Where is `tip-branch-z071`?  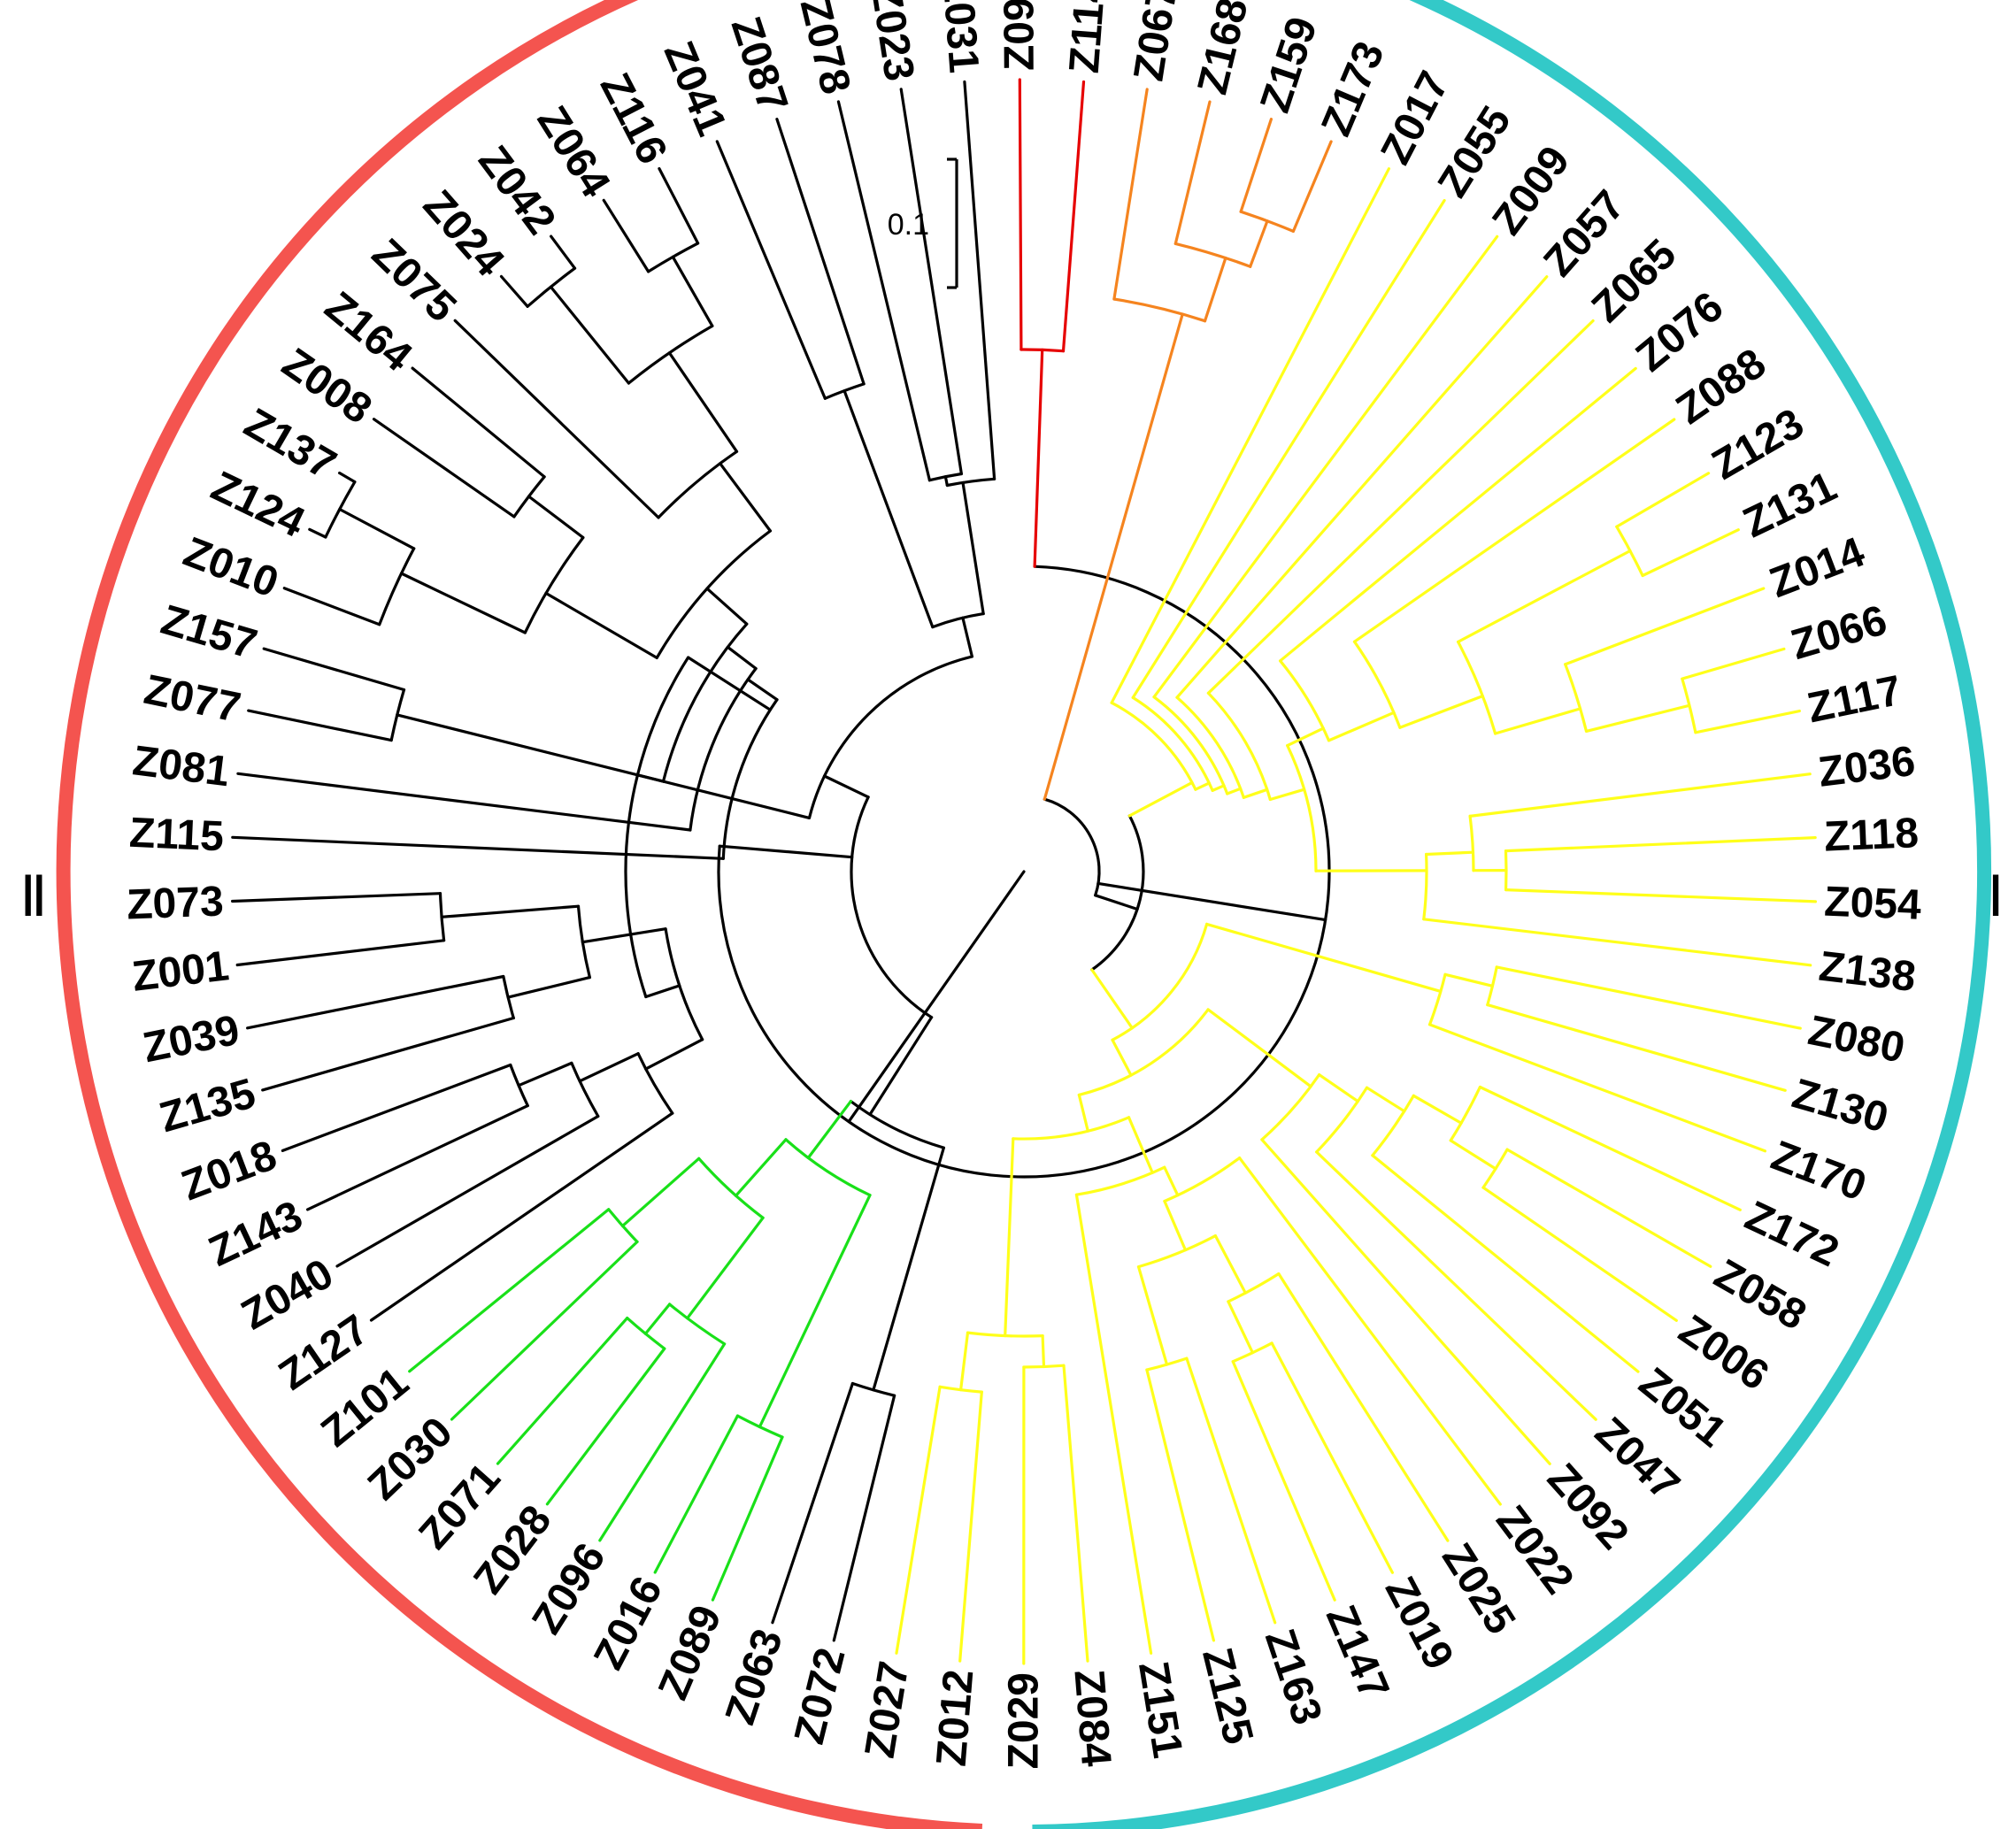 tip-branch-z071 is located at coordinates (562, 1391).